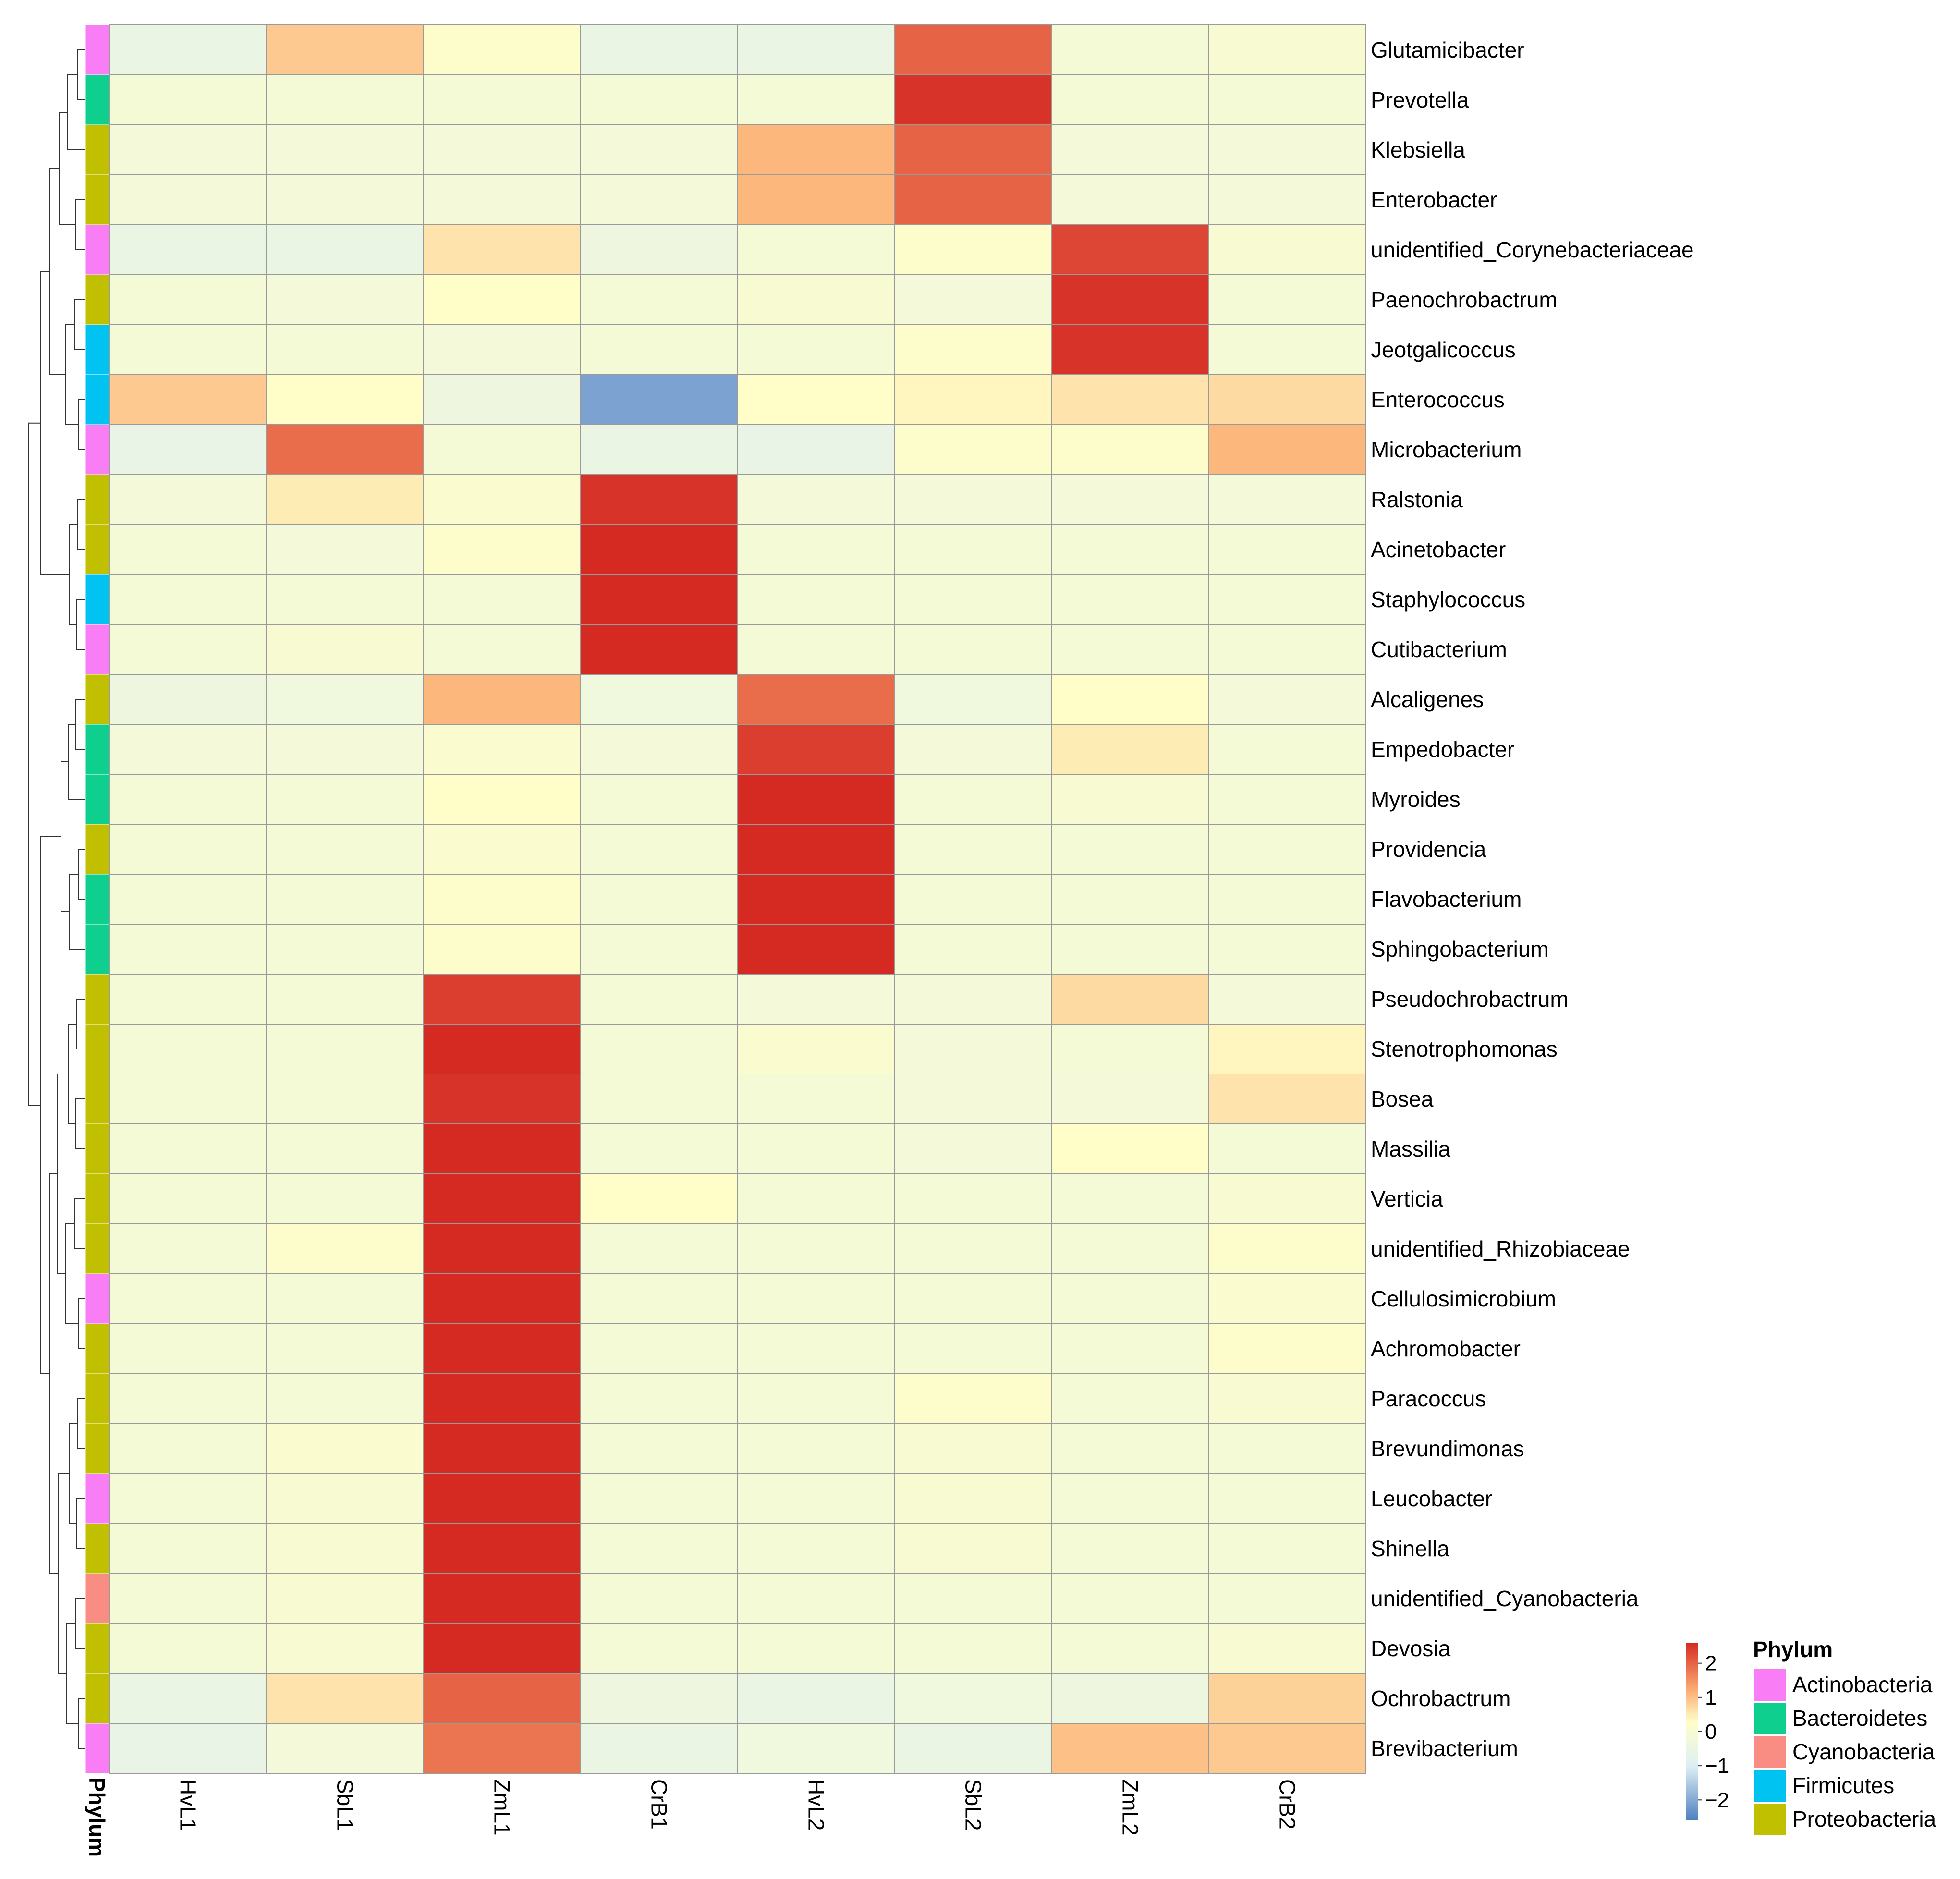 Image resolution: width=1960 pixels, height=1879 pixels. What do you see at coordinates (502, 699) in the screenshot?
I see `heat-cell-alcaligenes-zml1` at bounding box center [502, 699].